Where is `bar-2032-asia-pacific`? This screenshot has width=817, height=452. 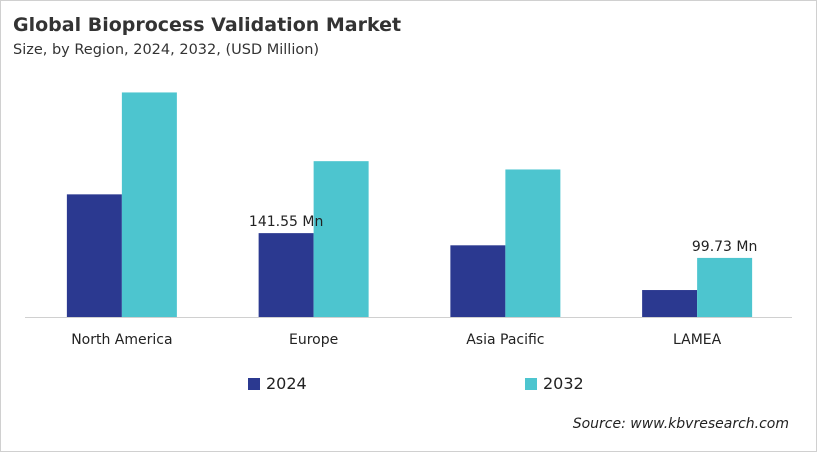
bar-2032-asia-pacific is located at coordinates (533, 243).